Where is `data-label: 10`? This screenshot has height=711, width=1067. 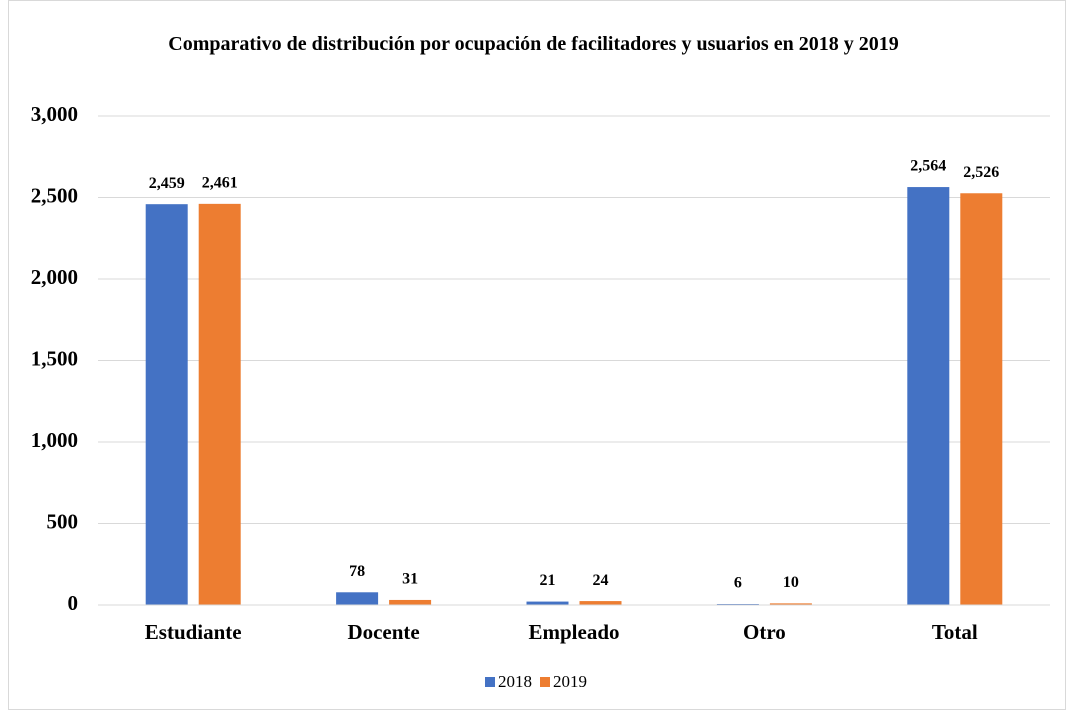 data-label: 10 is located at coordinates (791, 582).